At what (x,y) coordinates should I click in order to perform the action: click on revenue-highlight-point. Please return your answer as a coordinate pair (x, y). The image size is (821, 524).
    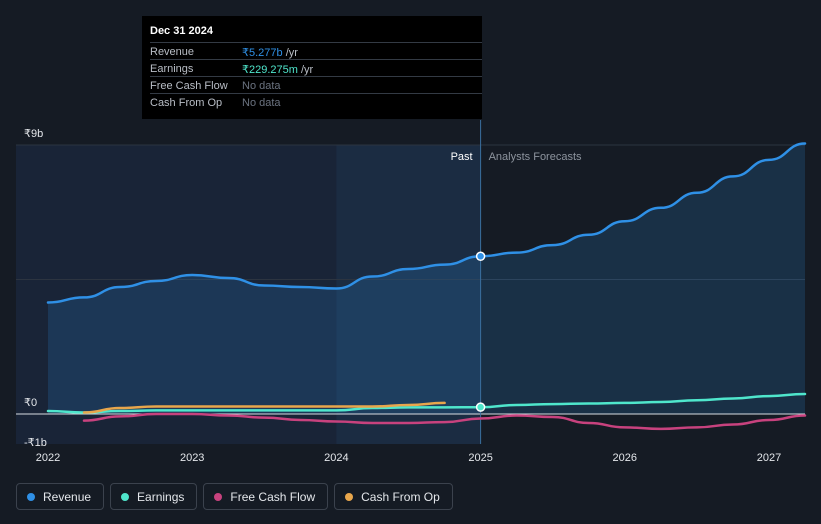
    Looking at the image, I should click on (480, 256).